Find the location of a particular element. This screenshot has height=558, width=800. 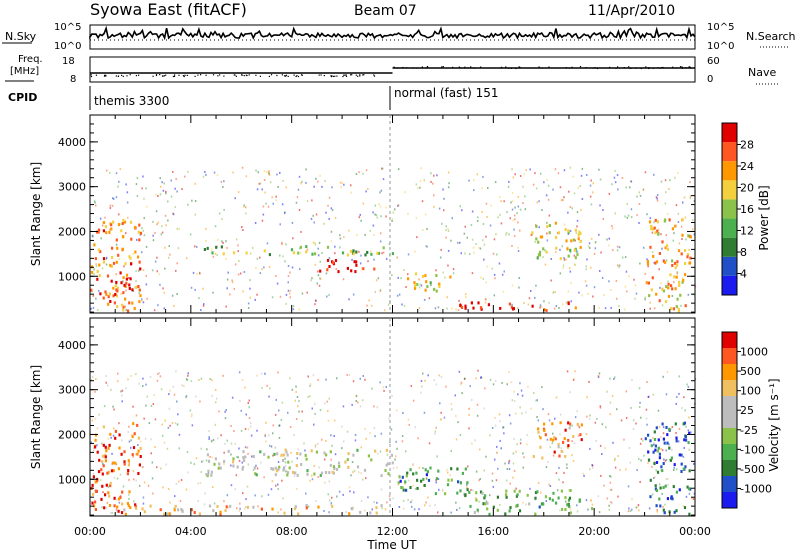

nave-label: Nave is located at coordinates (762, 72).